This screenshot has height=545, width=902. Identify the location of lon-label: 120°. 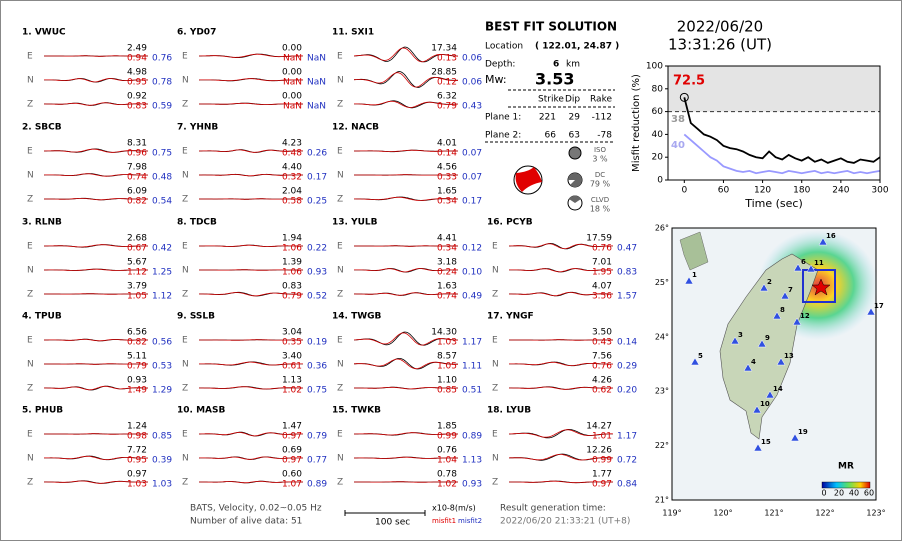
(722, 513).